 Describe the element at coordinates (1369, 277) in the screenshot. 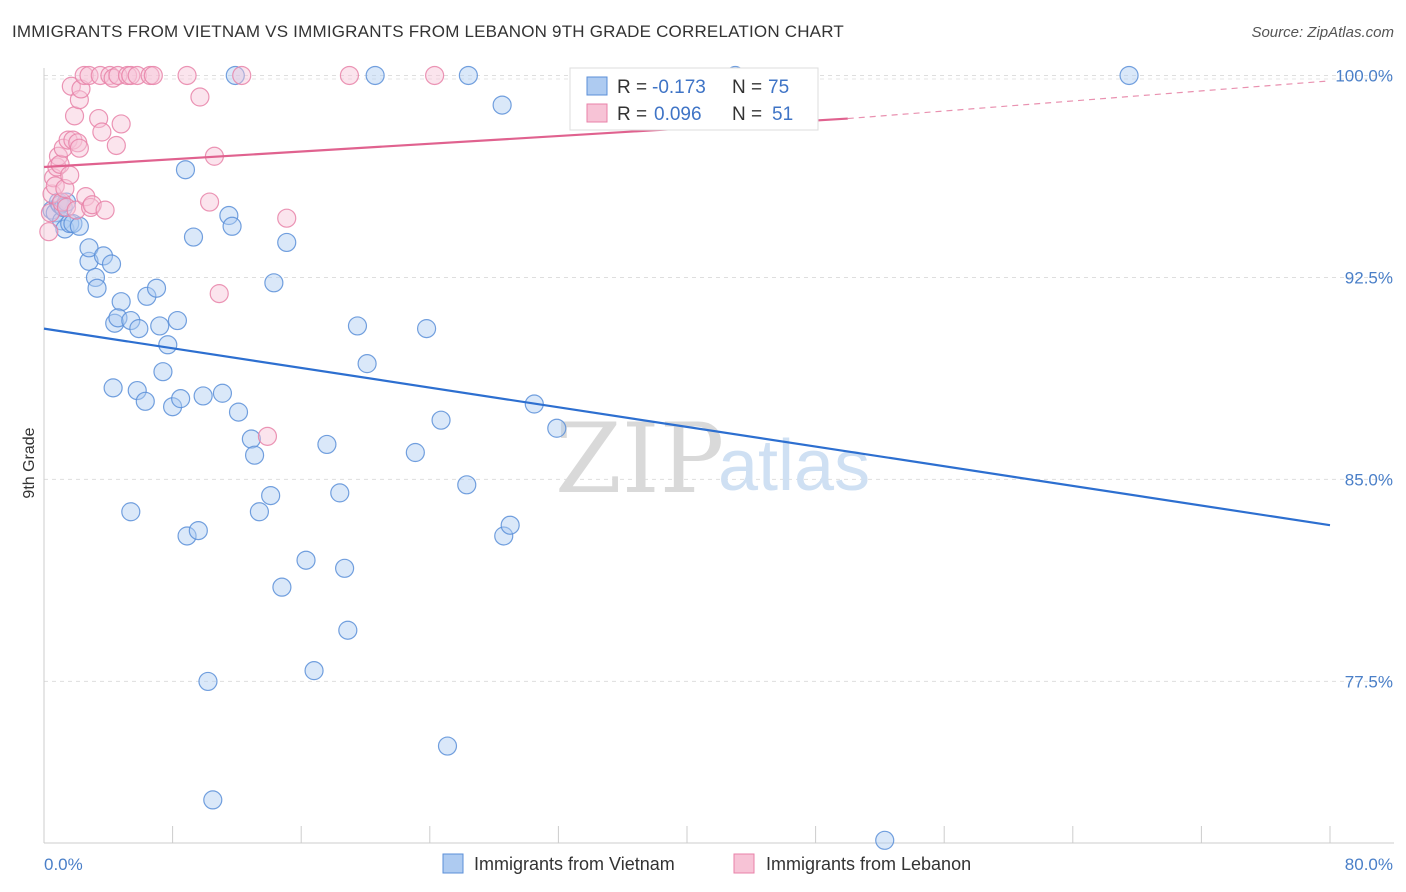

I see `y-tick-label: 92.5%` at that location.